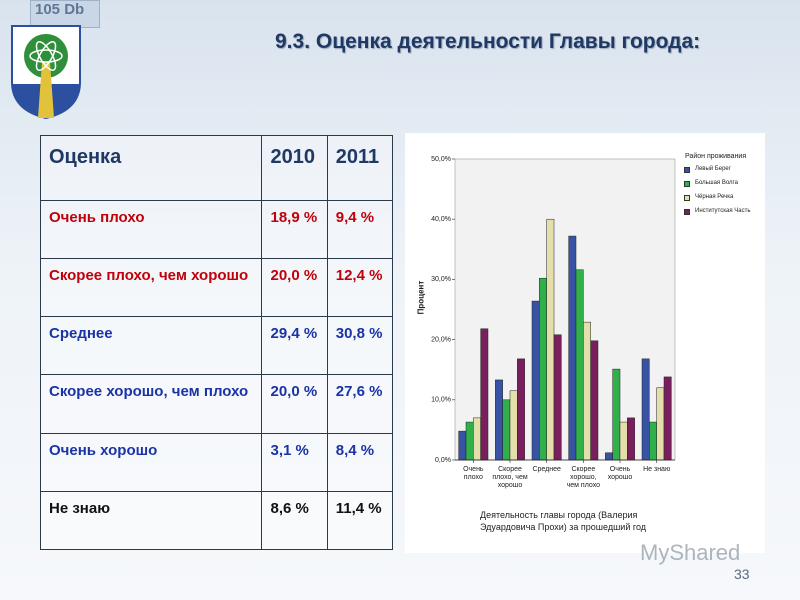 The image size is (800, 600). What do you see at coordinates (657, 469) in the screenshot?
I see `x-tick-label: Не знаю` at bounding box center [657, 469].